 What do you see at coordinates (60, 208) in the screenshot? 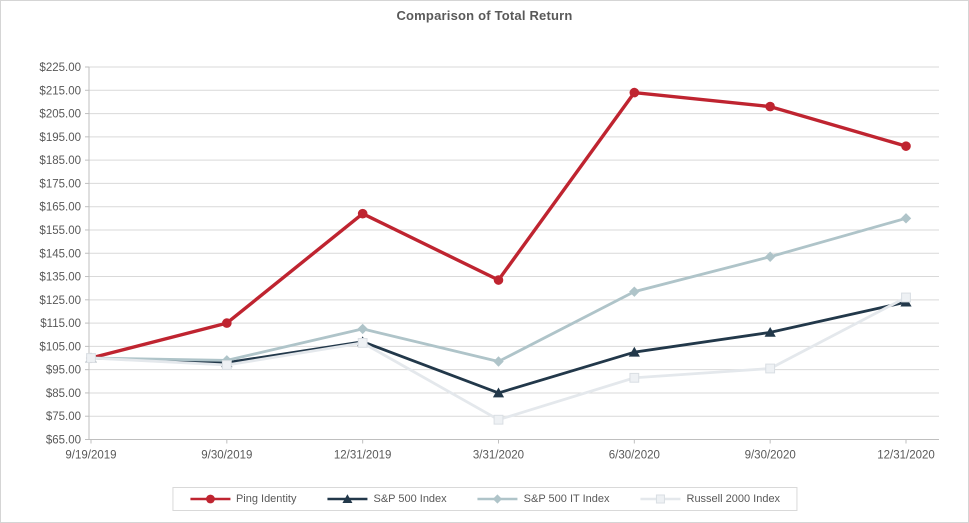
I see `y-axis-label: $165.00` at bounding box center [60, 208].